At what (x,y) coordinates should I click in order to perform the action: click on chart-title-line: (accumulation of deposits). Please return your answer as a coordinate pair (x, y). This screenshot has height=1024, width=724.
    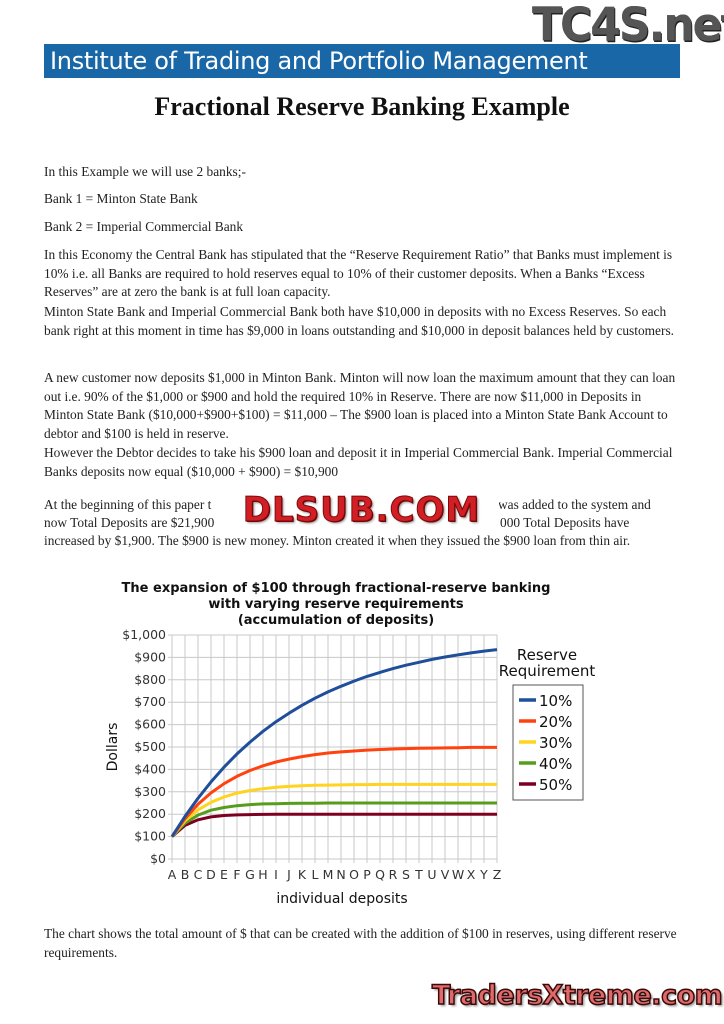
    Looking at the image, I should click on (336, 620).